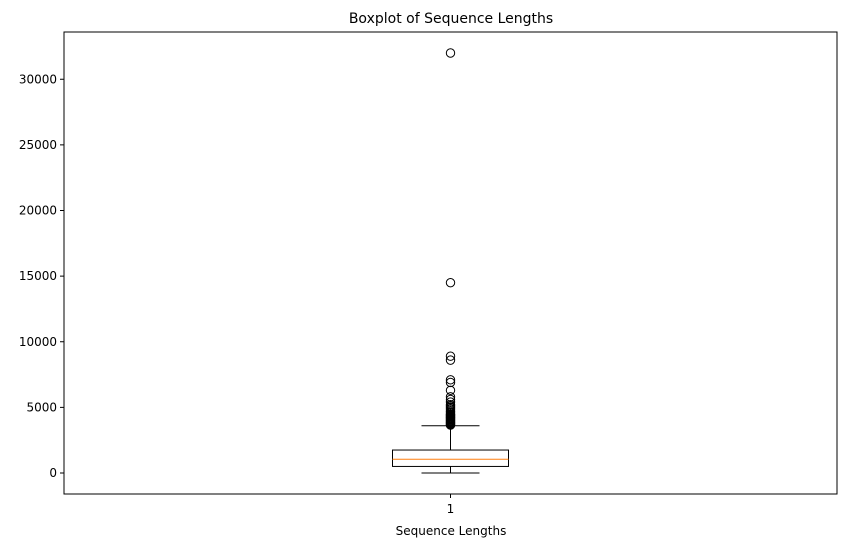 Image resolution: width=848 pixels, height=547 pixels. I want to click on x-tick-label: 1, so click(451, 509).